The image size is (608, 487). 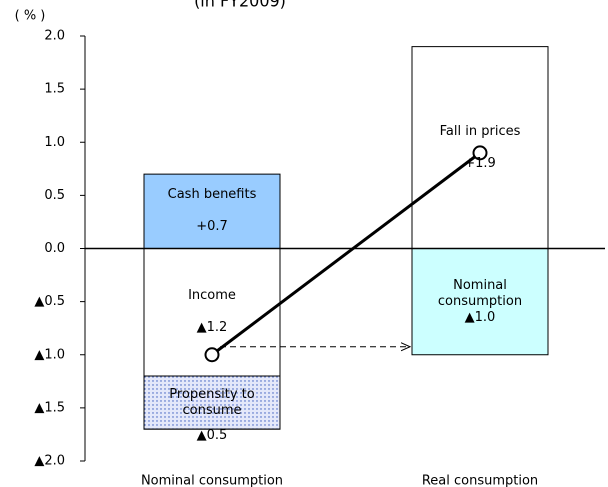 What do you see at coordinates (49, 407) in the screenshot?
I see `y-tick-label: ▲1.5` at bounding box center [49, 407].